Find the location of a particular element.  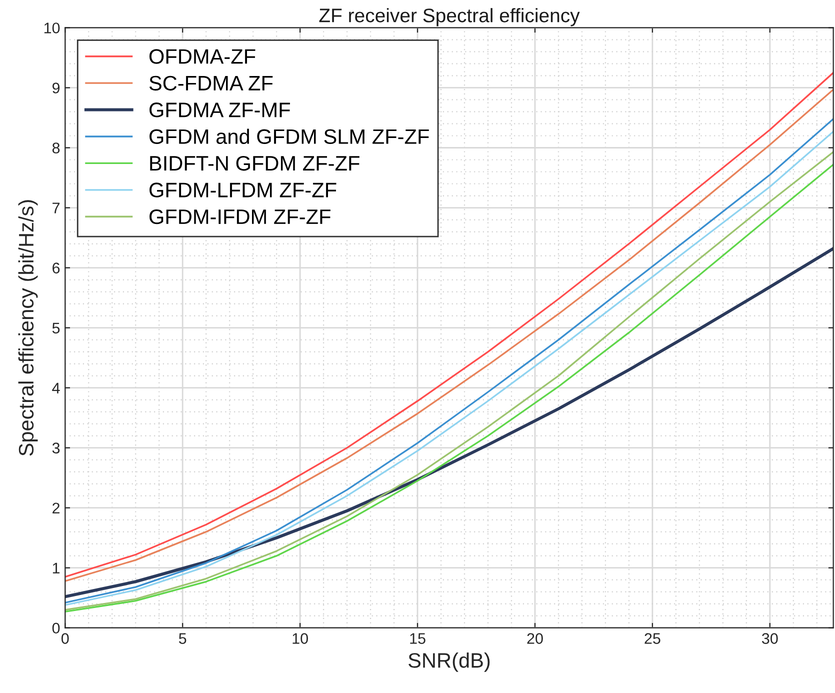

y-tick-label: 1 is located at coordinates (56, 568).